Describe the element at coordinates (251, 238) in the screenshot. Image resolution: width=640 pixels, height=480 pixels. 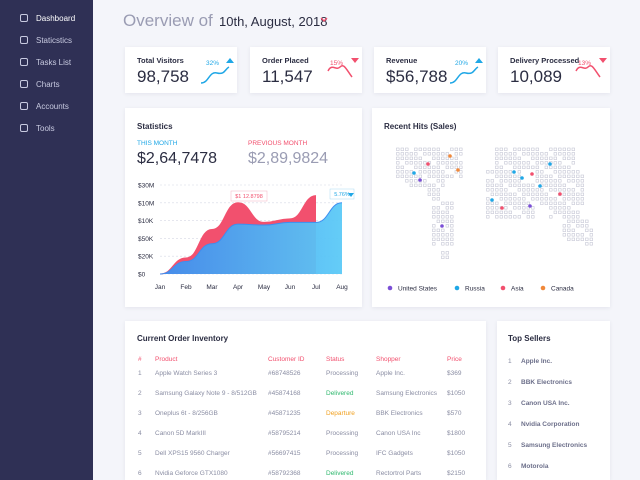
I see `area-line` at that location.